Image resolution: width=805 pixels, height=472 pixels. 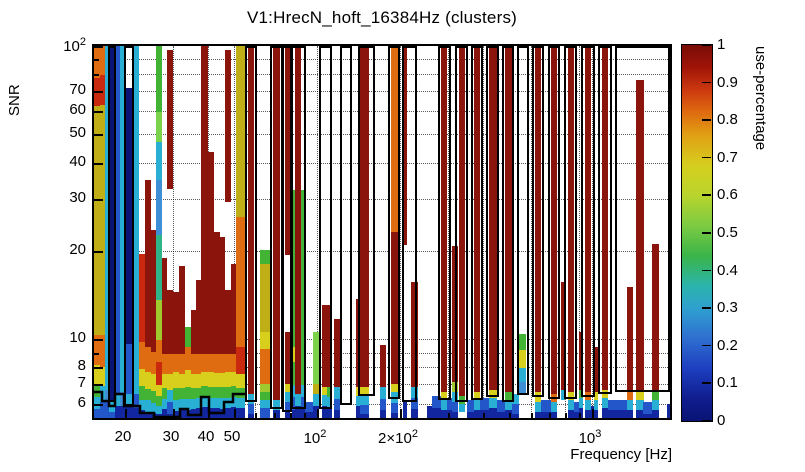 I want to click on y-tick-label: 20, so click(x=77, y=249).